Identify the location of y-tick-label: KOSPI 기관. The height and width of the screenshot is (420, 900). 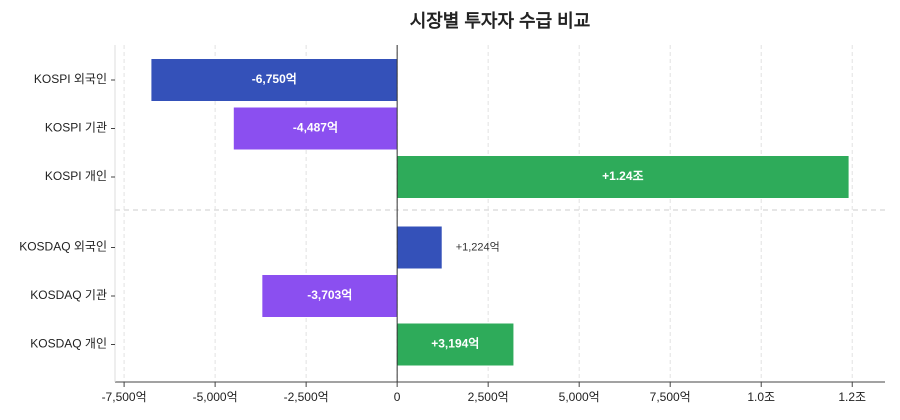
(76, 128).